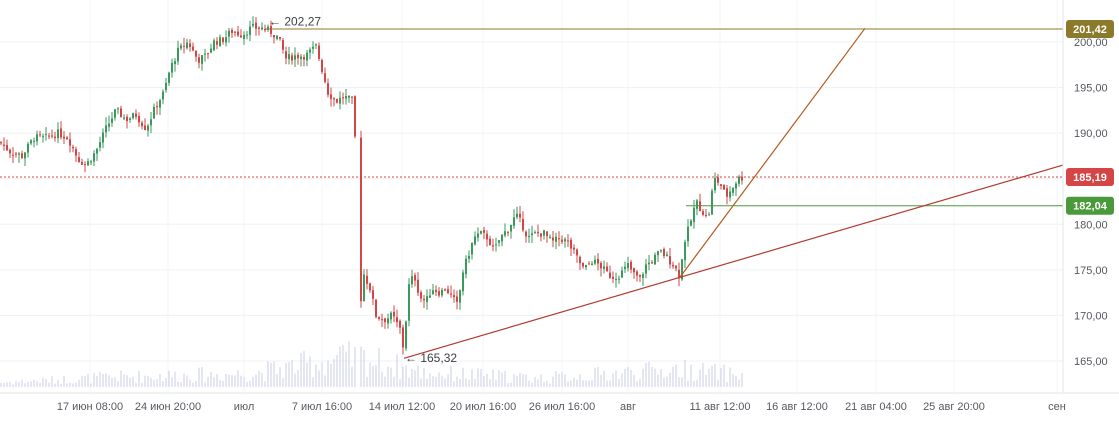 Image resolution: width=1119 pixels, height=432 pixels. What do you see at coordinates (797, 407) in the screenshot?
I see `x-tick-label: 16 авг 12:00` at bounding box center [797, 407].